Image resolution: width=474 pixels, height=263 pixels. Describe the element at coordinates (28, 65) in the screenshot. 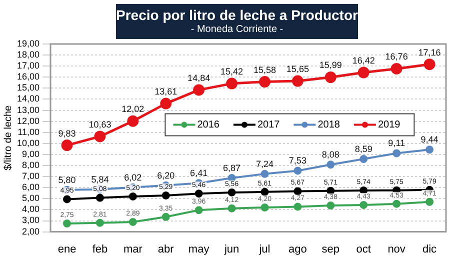

I see `y-tick-label: 17,00` at that location.